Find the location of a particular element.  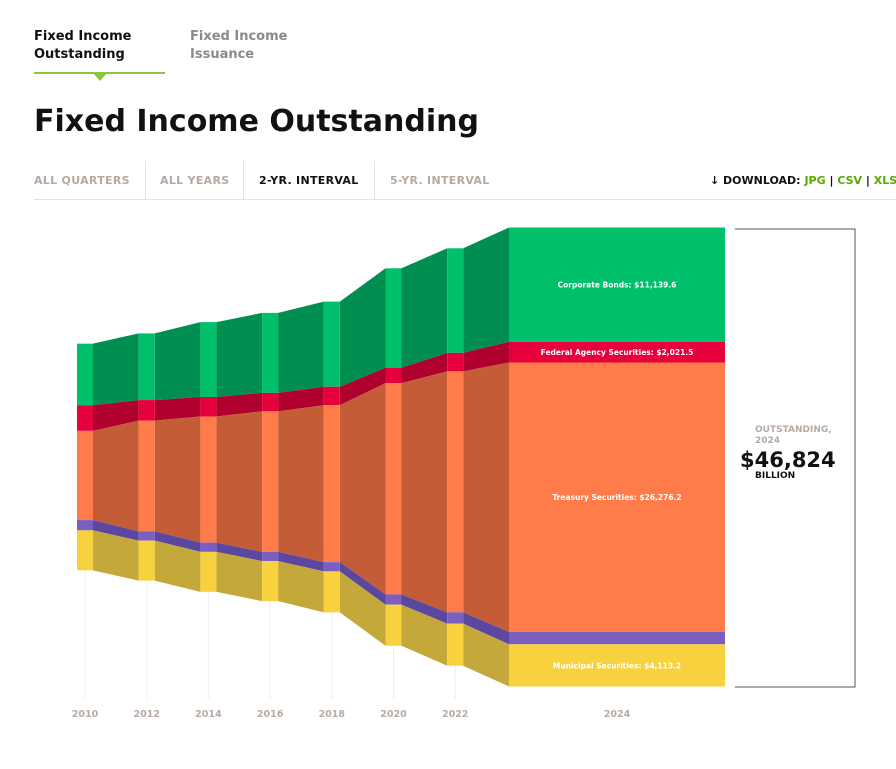

x-tick-label: 2016 is located at coordinates (270, 714).